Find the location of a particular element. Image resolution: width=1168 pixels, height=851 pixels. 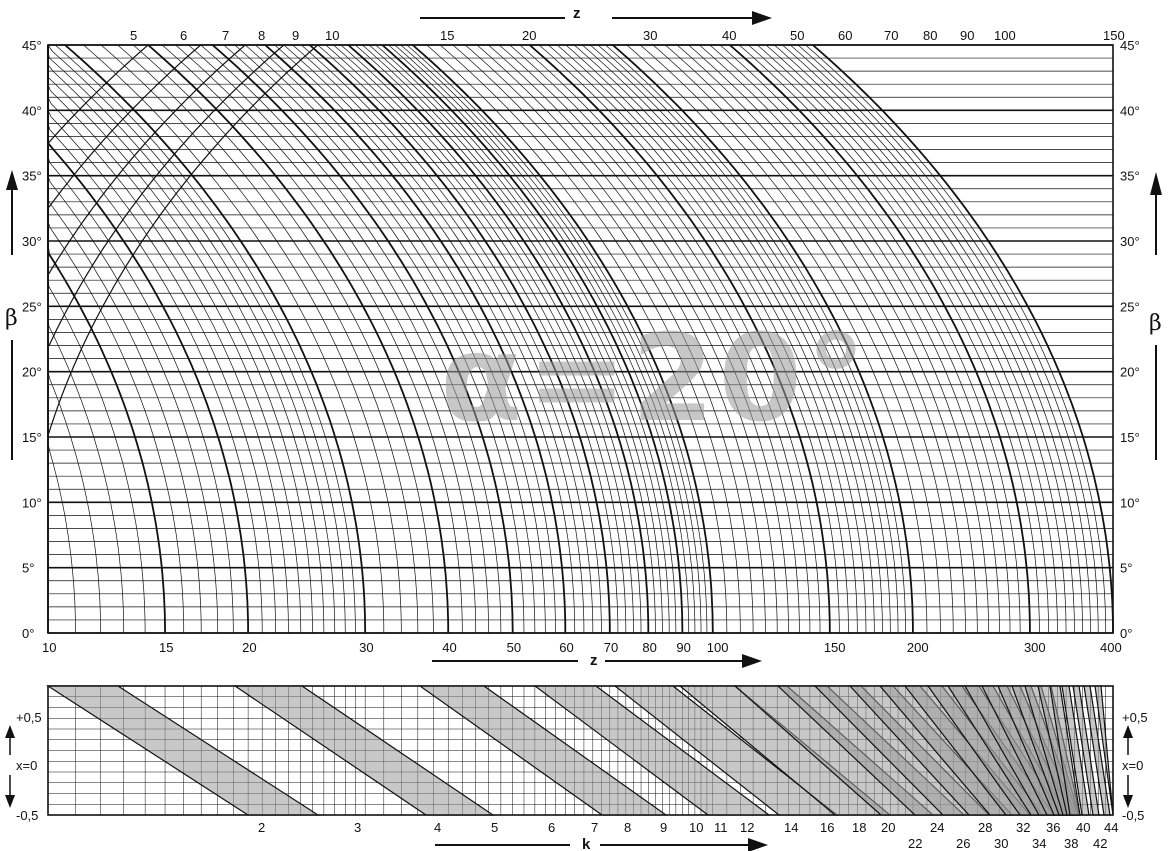

x-axis-right is located at coordinates (1128, 766).